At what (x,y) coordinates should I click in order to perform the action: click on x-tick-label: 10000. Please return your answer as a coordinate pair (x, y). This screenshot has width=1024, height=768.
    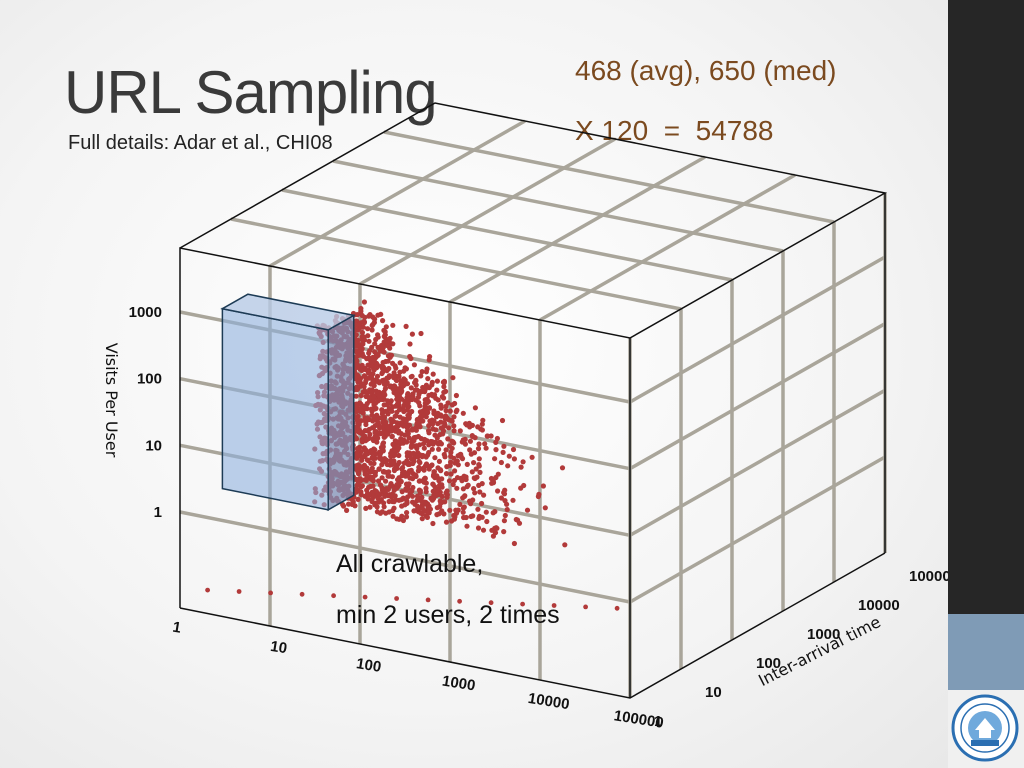
    Looking at the image, I should click on (549, 701).